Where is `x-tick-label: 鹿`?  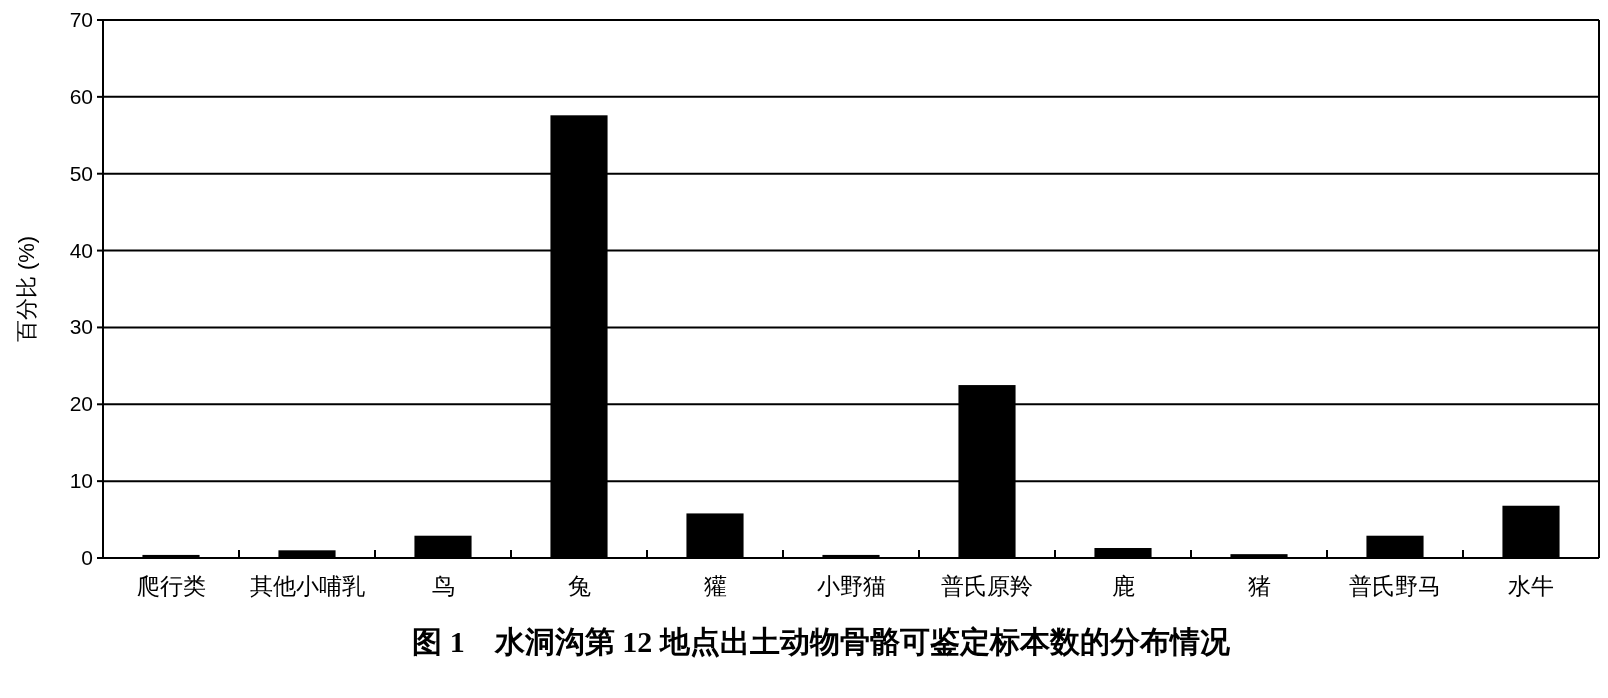 x-tick-label: 鹿 is located at coordinates (1123, 586).